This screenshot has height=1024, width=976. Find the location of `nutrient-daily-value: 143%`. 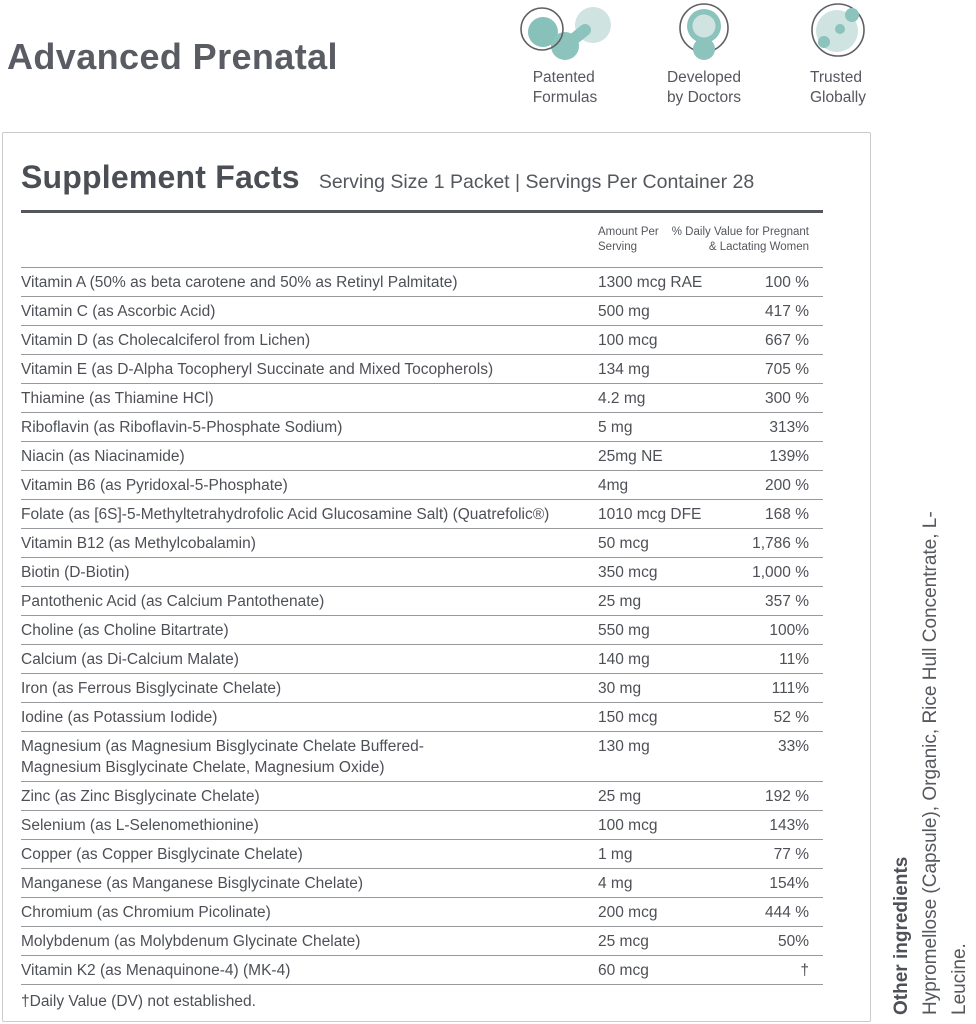

nutrient-daily-value: 143% is located at coordinates (789, 825).